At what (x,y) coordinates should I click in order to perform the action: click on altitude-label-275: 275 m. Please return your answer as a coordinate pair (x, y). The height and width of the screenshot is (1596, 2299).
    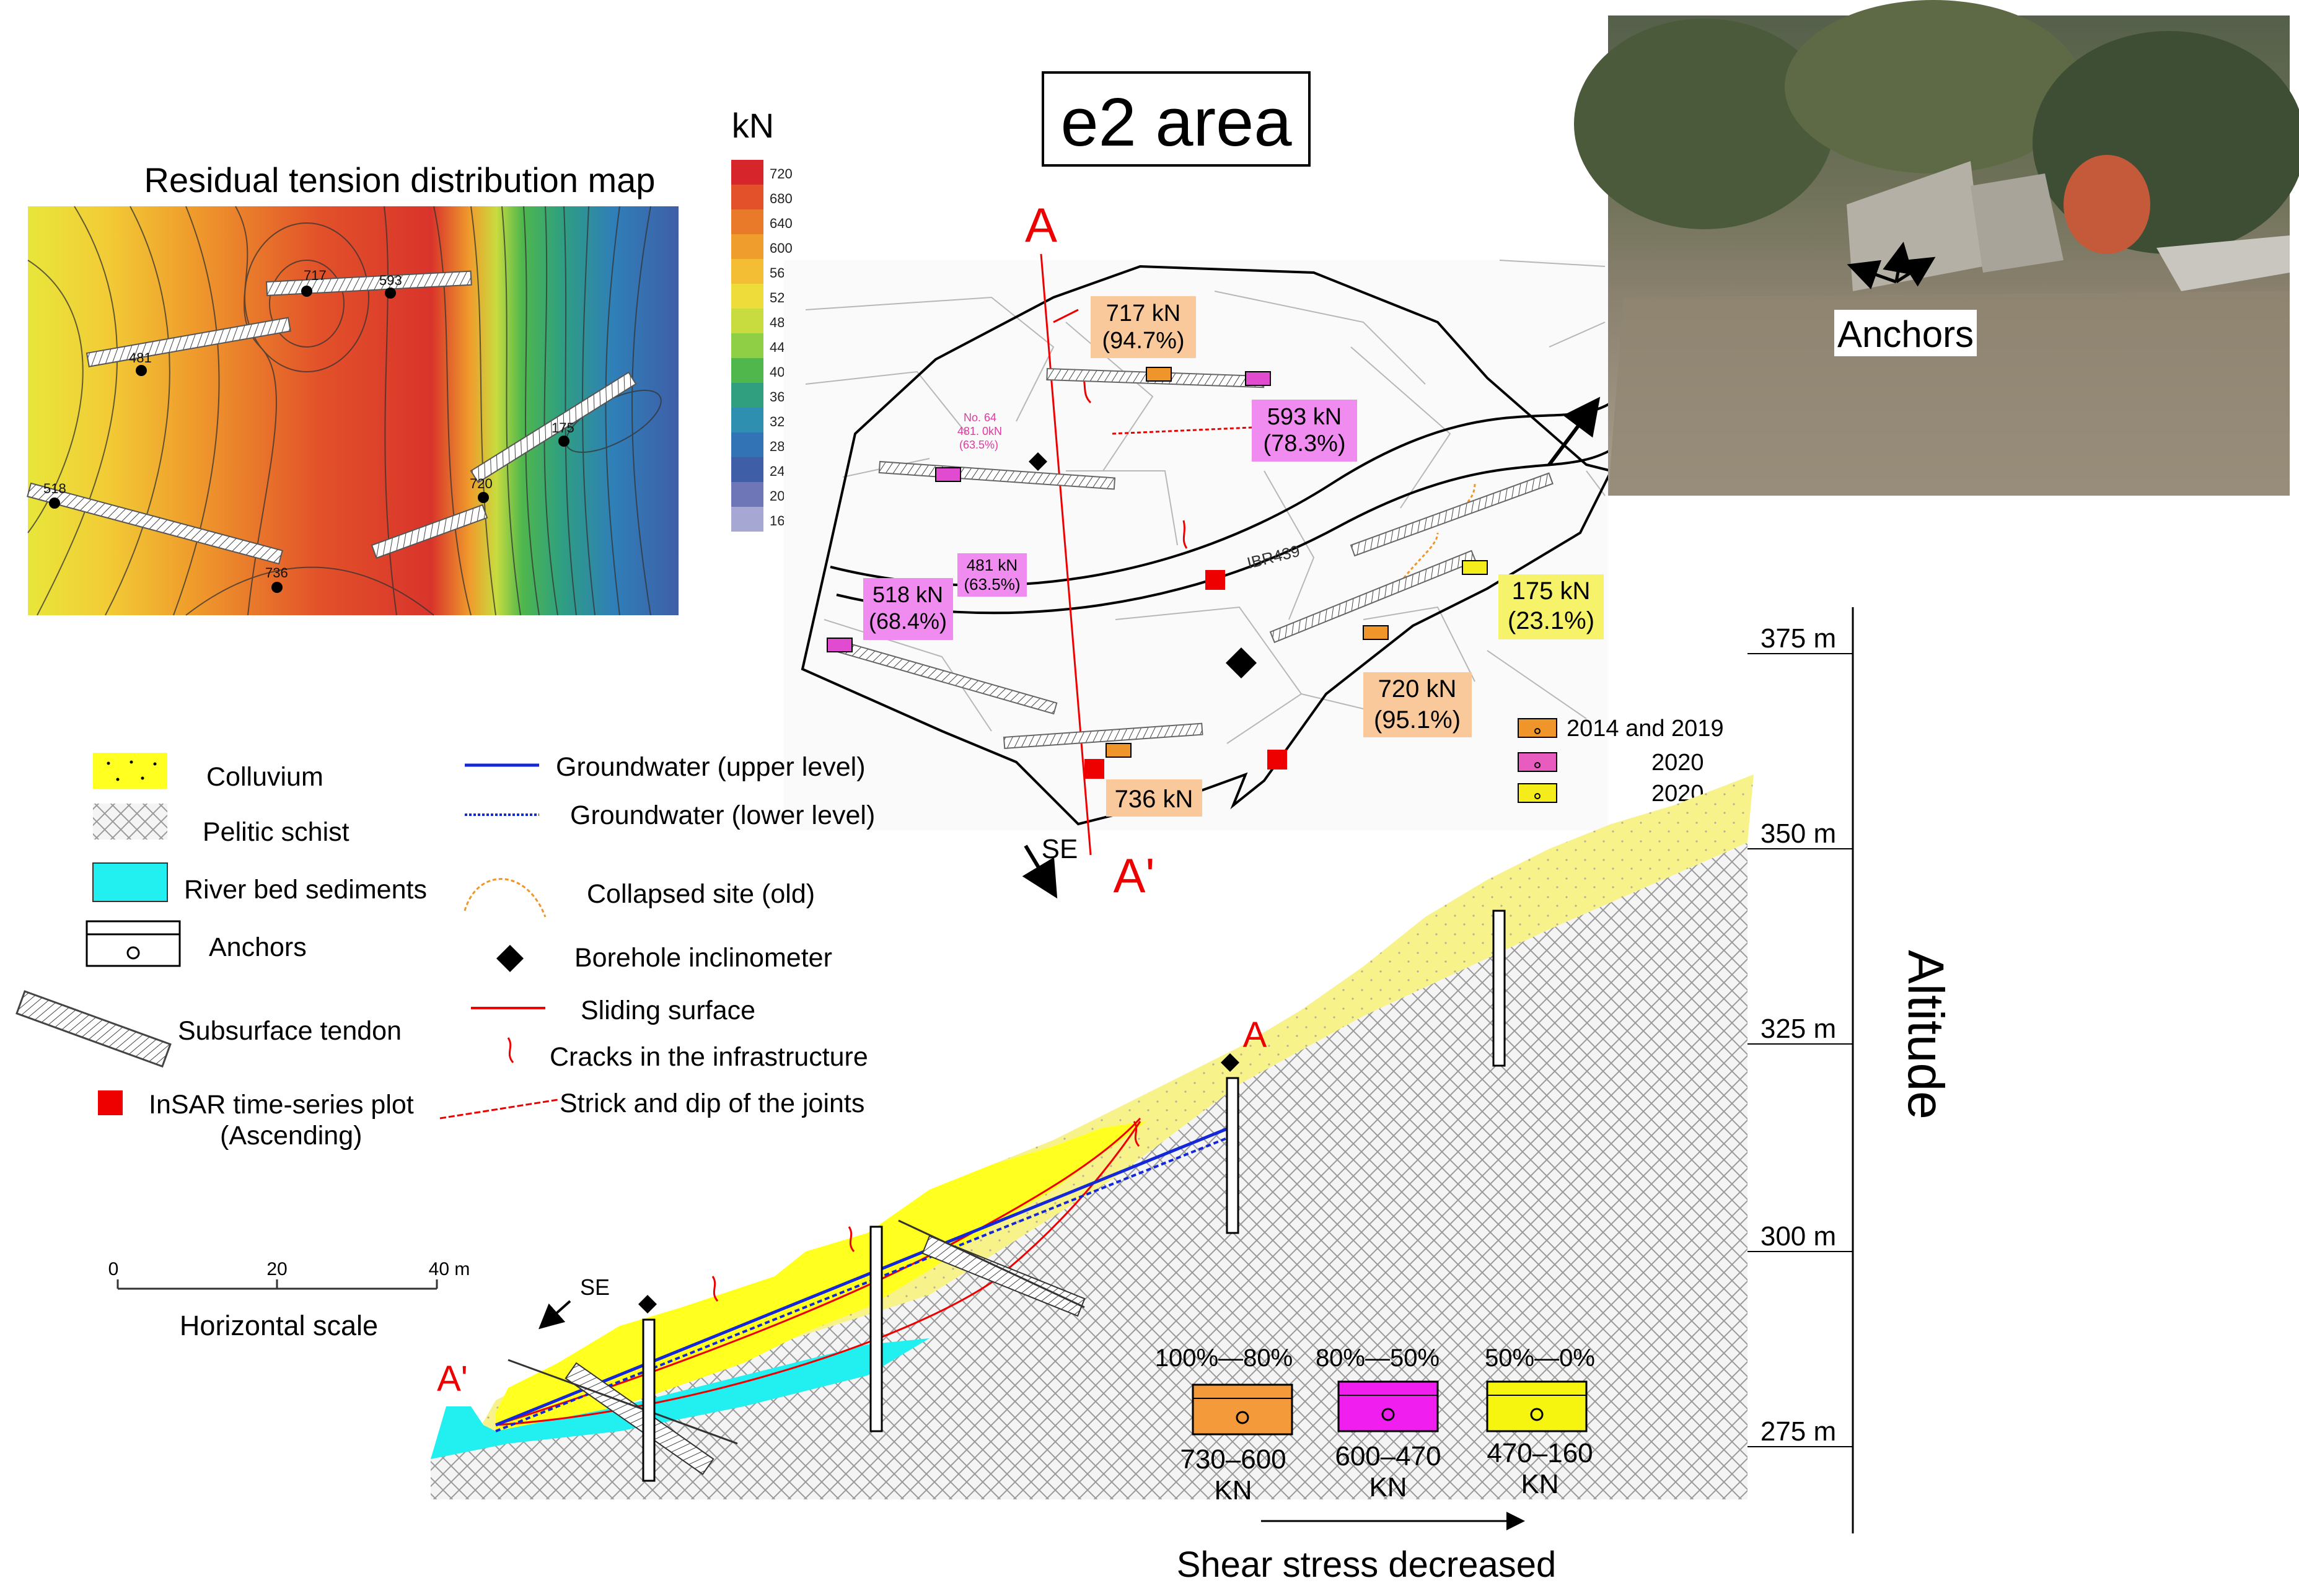
    Looking at the image, I should click on (1798, 1431).